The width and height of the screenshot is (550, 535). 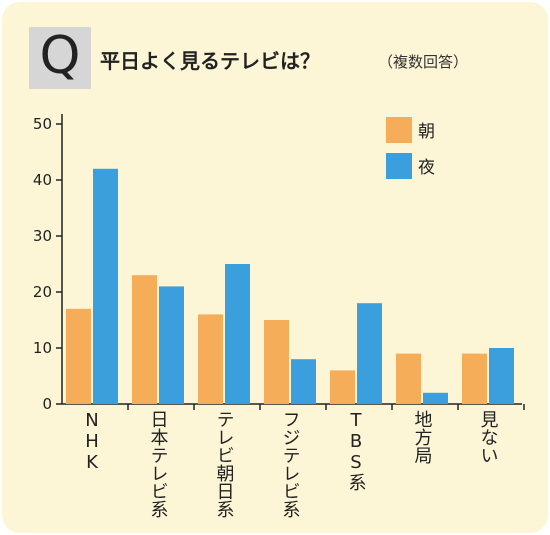 I want to click on category-label-2: テレビ朝日系, so click(x=224, y=464).